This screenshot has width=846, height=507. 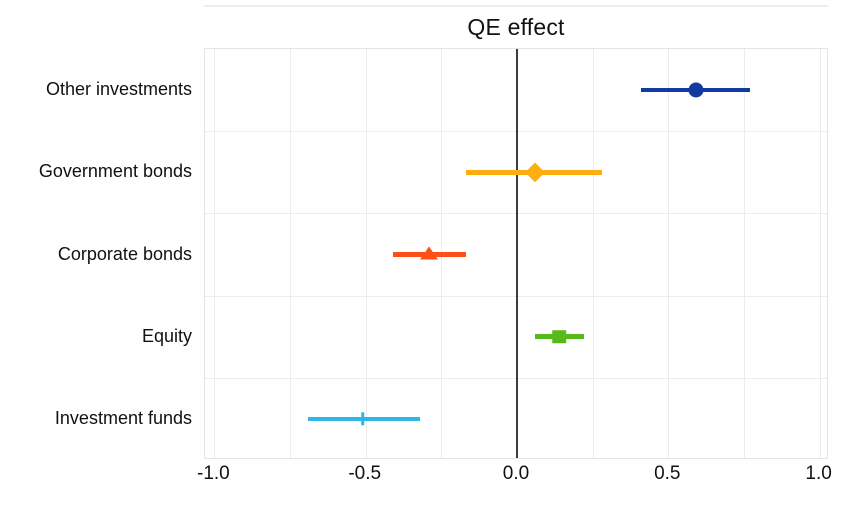 What do you see at coordinates (516, 6) in the screenshot?
I see `top-separator-line` at bounding box center [516, 6].